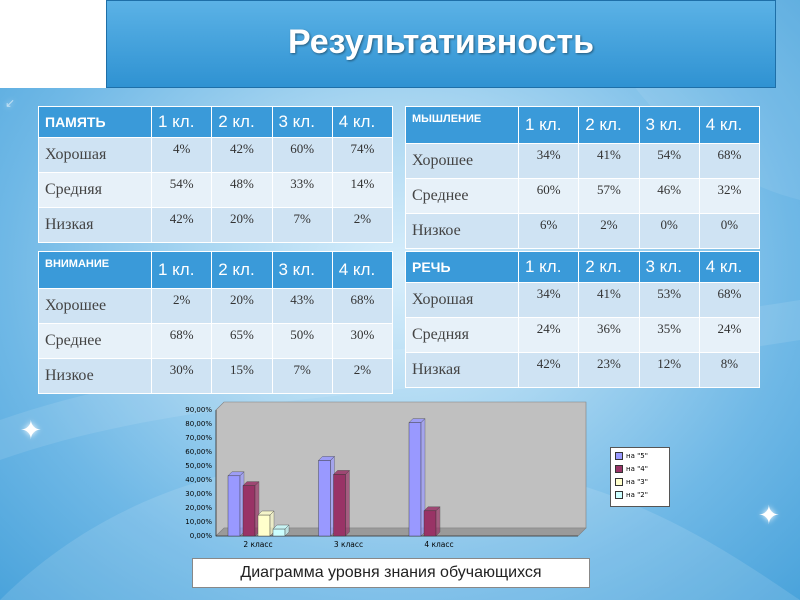 The image size is (800, 600). What do you see at coordinates (640, 477) in the screenshot?
I see `chart-legend: на "5" на "4" на "3" на "2"` at bounding box center [640, 477].